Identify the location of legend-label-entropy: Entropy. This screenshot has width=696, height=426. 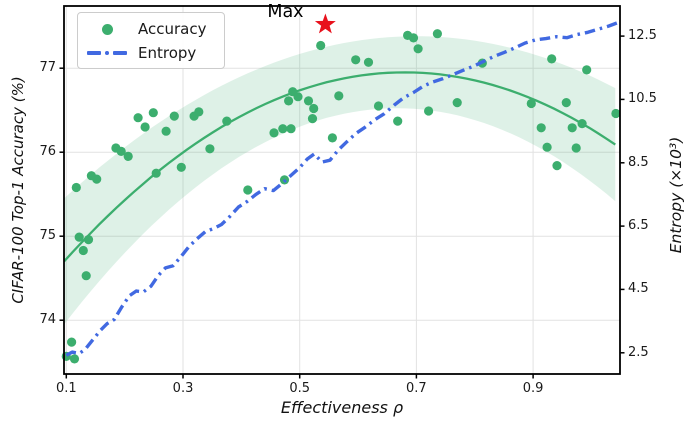
(167, 53).